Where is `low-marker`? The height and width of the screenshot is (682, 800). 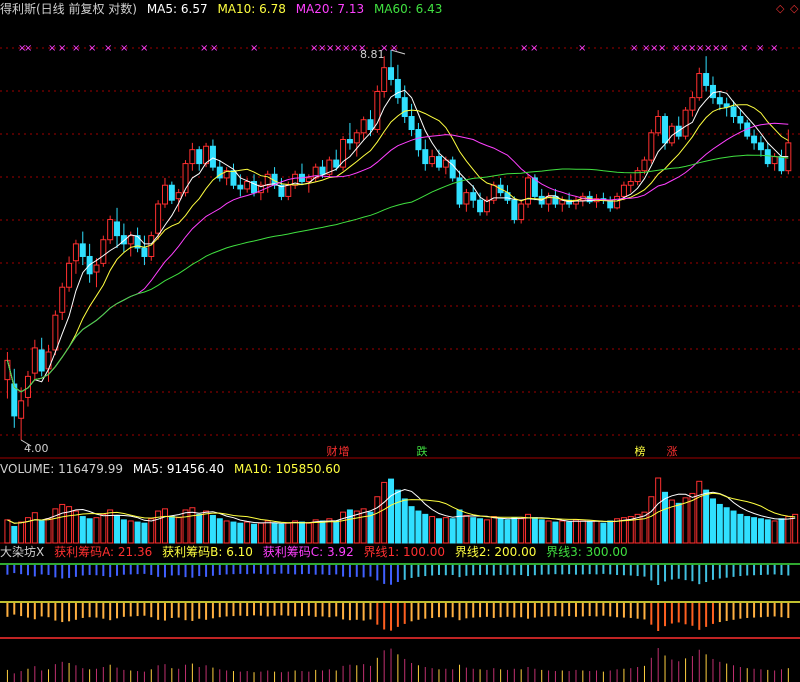
low-marker is located at coordinates (26, 443).